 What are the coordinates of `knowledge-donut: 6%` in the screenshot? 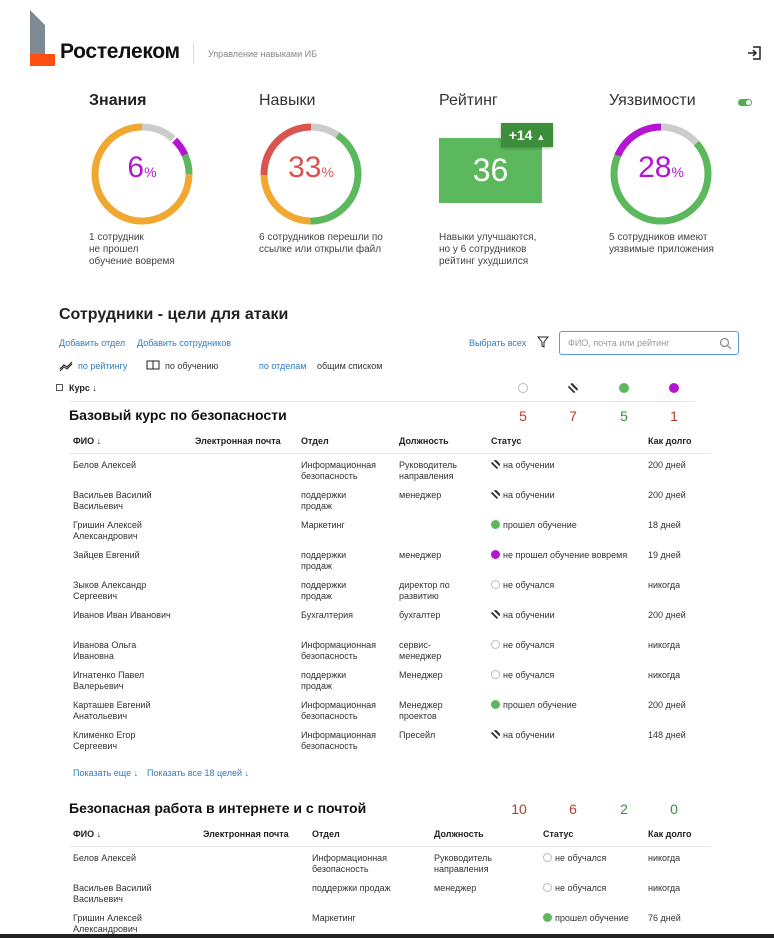 It's located at (142, 174).